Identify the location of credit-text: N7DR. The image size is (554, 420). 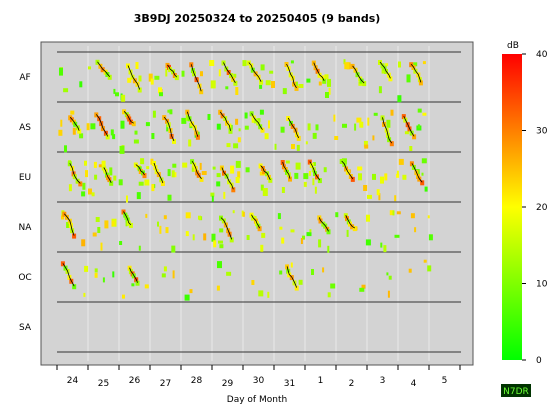
(516, 392).